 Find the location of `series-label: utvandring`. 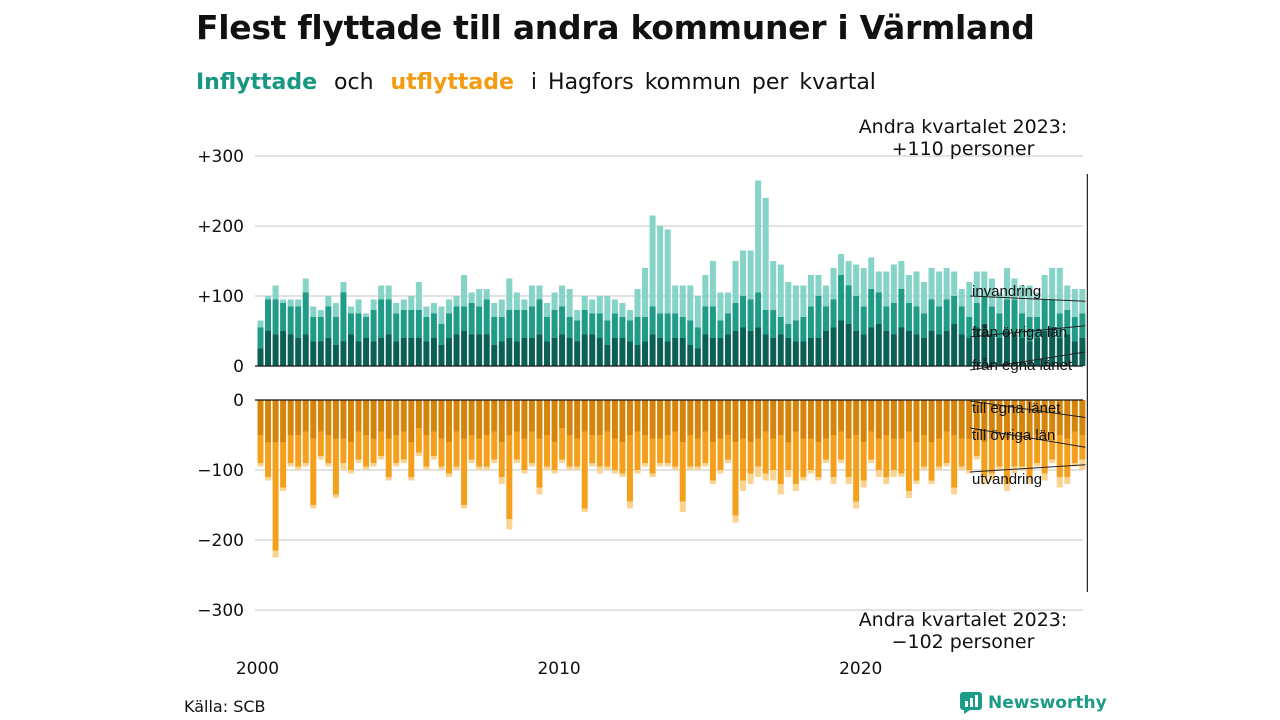

series-label: utvandring is located at coordinates (1007, 479).